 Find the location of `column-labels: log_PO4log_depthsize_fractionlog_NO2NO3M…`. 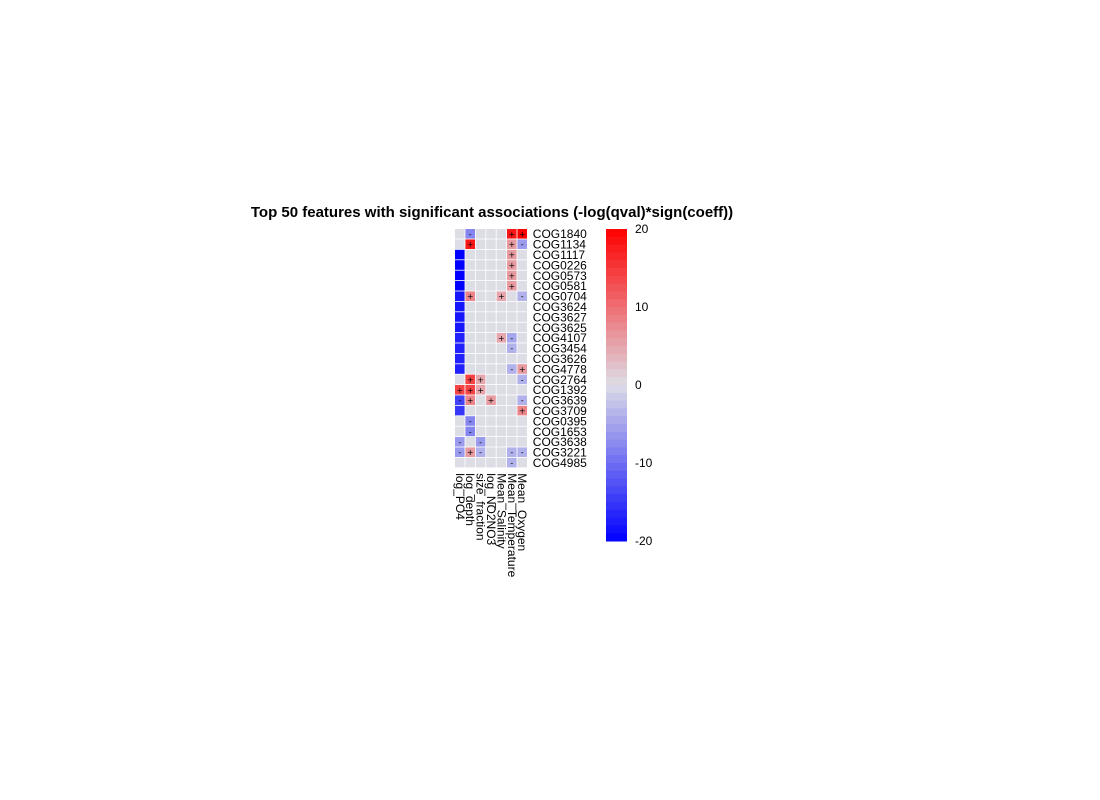

column-labels: log_PO4log_depthsize_fractionlog_NO2NO3M… is located at coordinates (491, 525).